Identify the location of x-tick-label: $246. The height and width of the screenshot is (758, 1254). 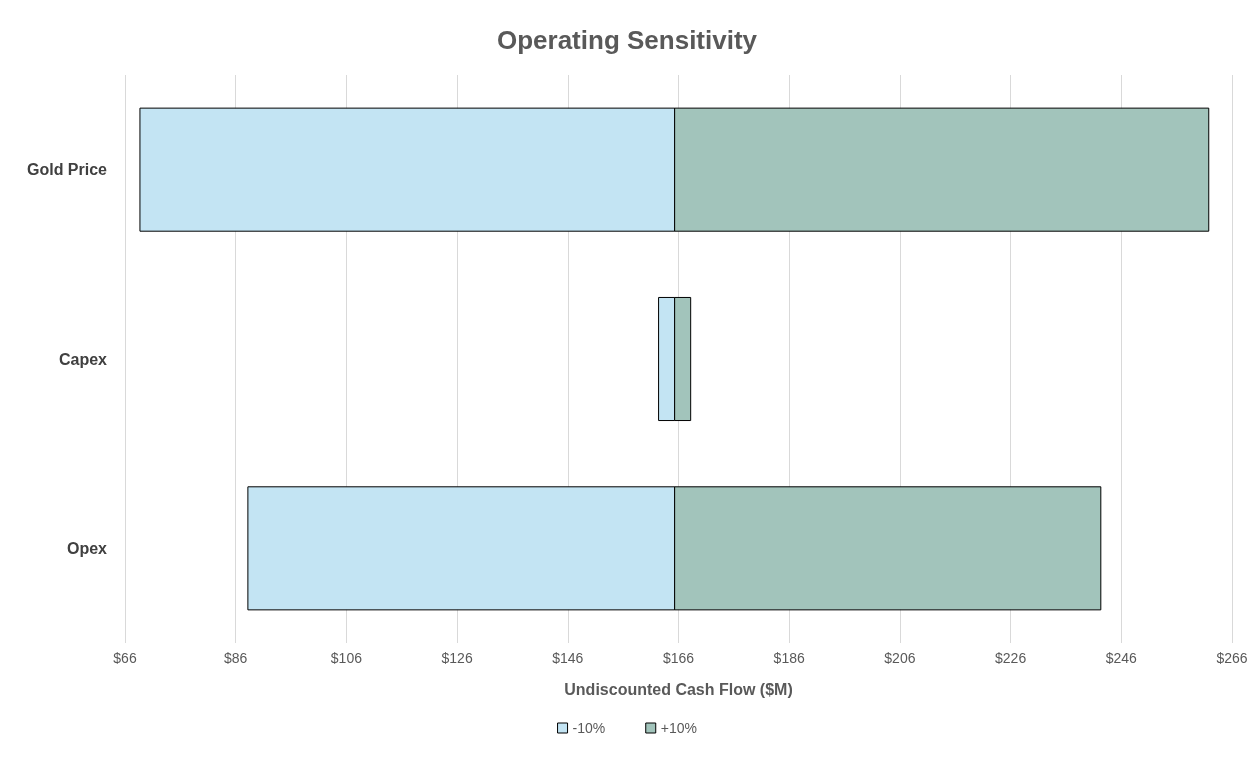
(1121, 658).